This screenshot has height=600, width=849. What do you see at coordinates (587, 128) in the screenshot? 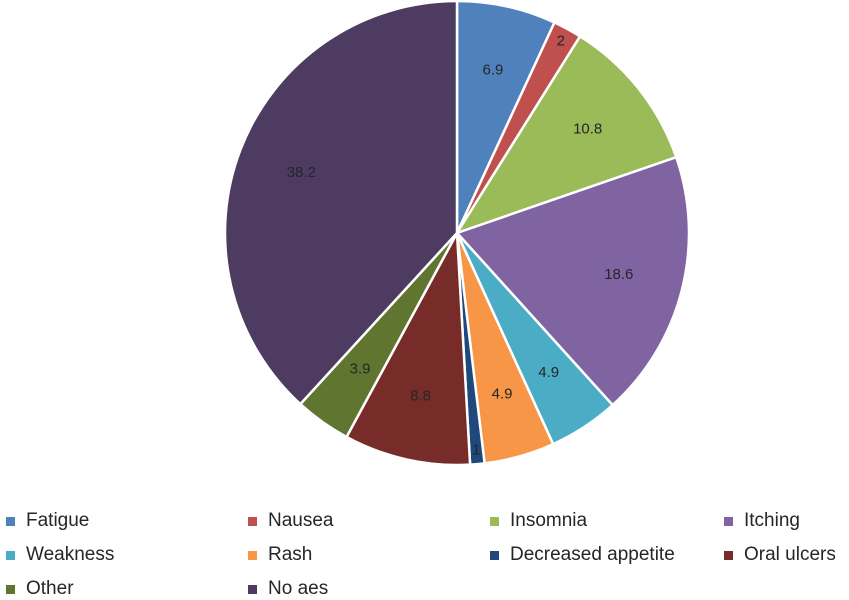
I see `data-label-insomnia: 10.8` at bounding box center [587, 128].